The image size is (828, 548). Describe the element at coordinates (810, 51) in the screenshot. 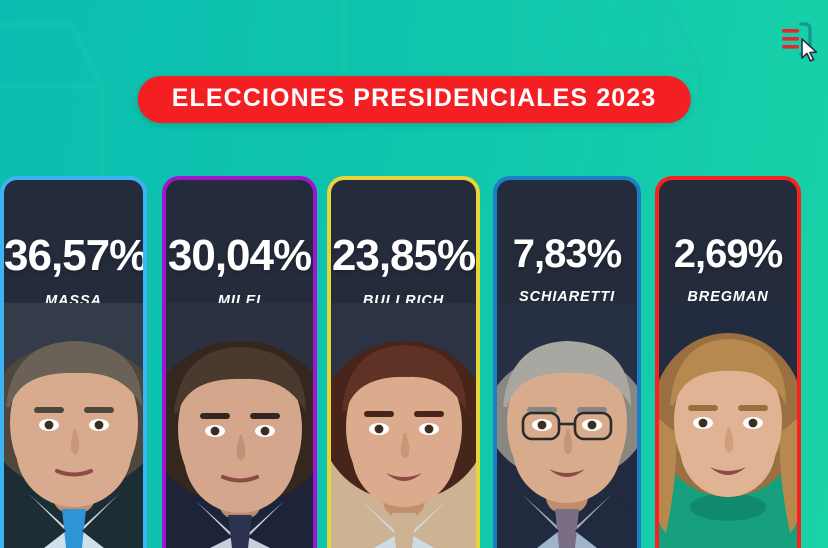

I see `mouse-cursor` at that location.